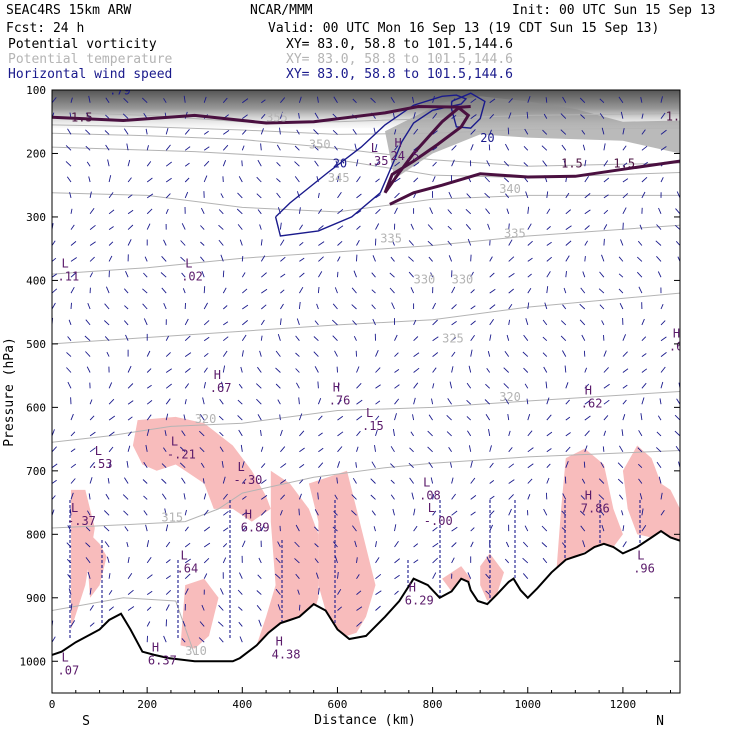 The image size is (740, 740). Describe the element at coordinates (90, 74) in the screenshot. I see `legend-label-horizontal-wind-speed: Horizontal wind speed` at that location.